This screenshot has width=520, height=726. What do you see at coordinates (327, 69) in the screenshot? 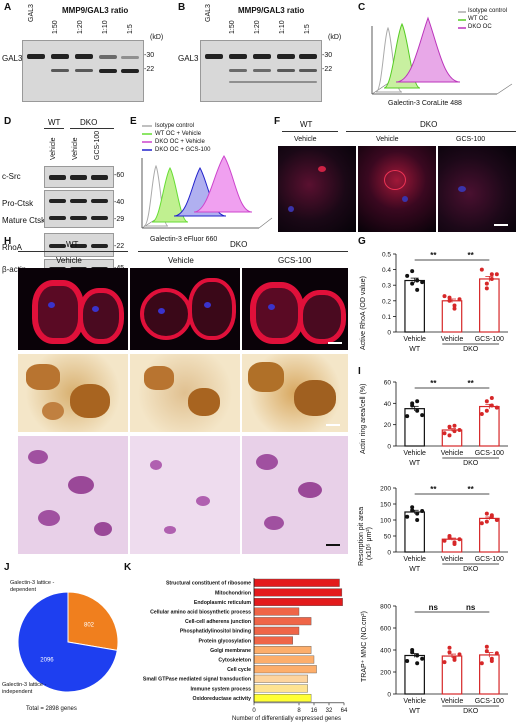
I see `panel-b-marker-22: -22` at bounding box center [327, 69].